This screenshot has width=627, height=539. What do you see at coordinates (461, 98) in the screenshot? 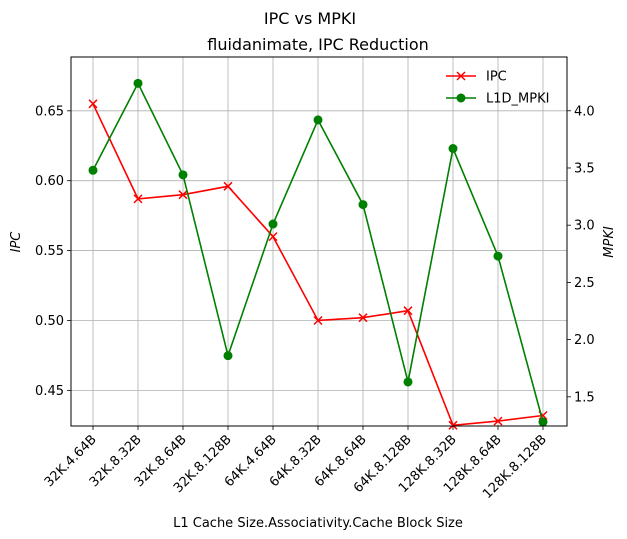
I see `legend-marker-l1d-mpki` at bounding box center [461, 98].